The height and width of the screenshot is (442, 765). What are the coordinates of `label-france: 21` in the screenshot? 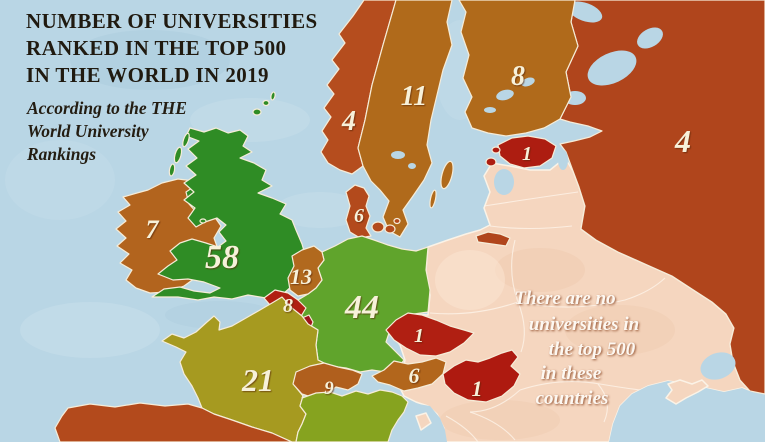 It's located at (257, 380).